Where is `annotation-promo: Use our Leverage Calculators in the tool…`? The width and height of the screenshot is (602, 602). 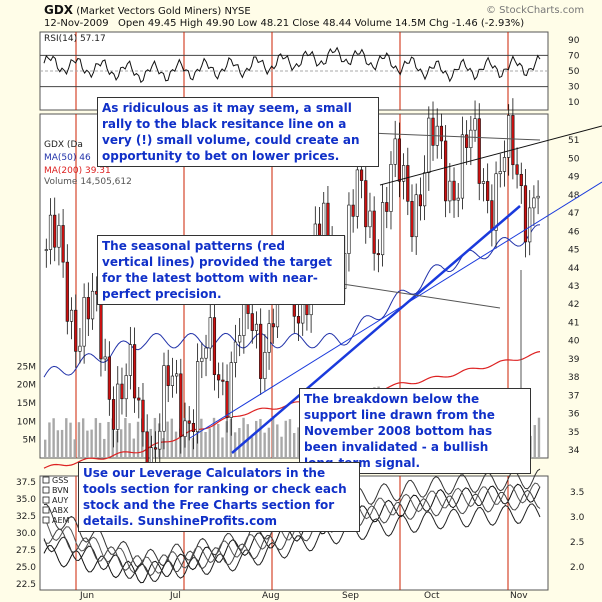 annotation-promo: Use our Leverage Calculators in the tool… is located at coordinates (219, 497).